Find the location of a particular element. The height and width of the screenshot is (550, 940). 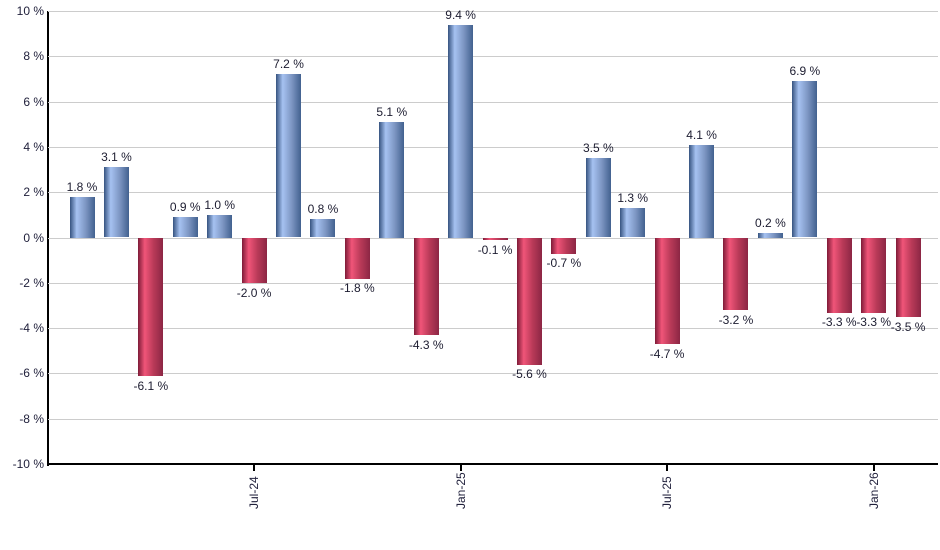

bar-value-label: 1.0 % is located at coordinates (220, 205).